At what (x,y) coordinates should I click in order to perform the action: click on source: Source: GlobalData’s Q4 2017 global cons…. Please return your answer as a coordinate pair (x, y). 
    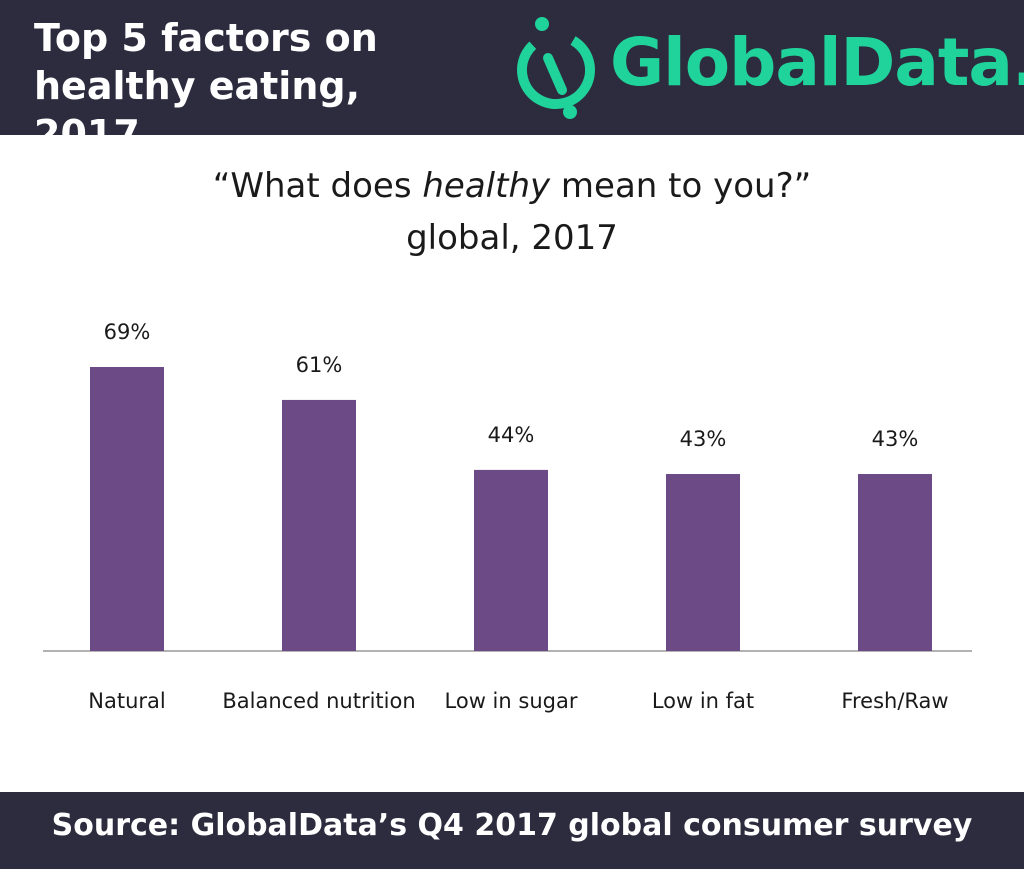
    Looking at the image, I should click on (512, 825).